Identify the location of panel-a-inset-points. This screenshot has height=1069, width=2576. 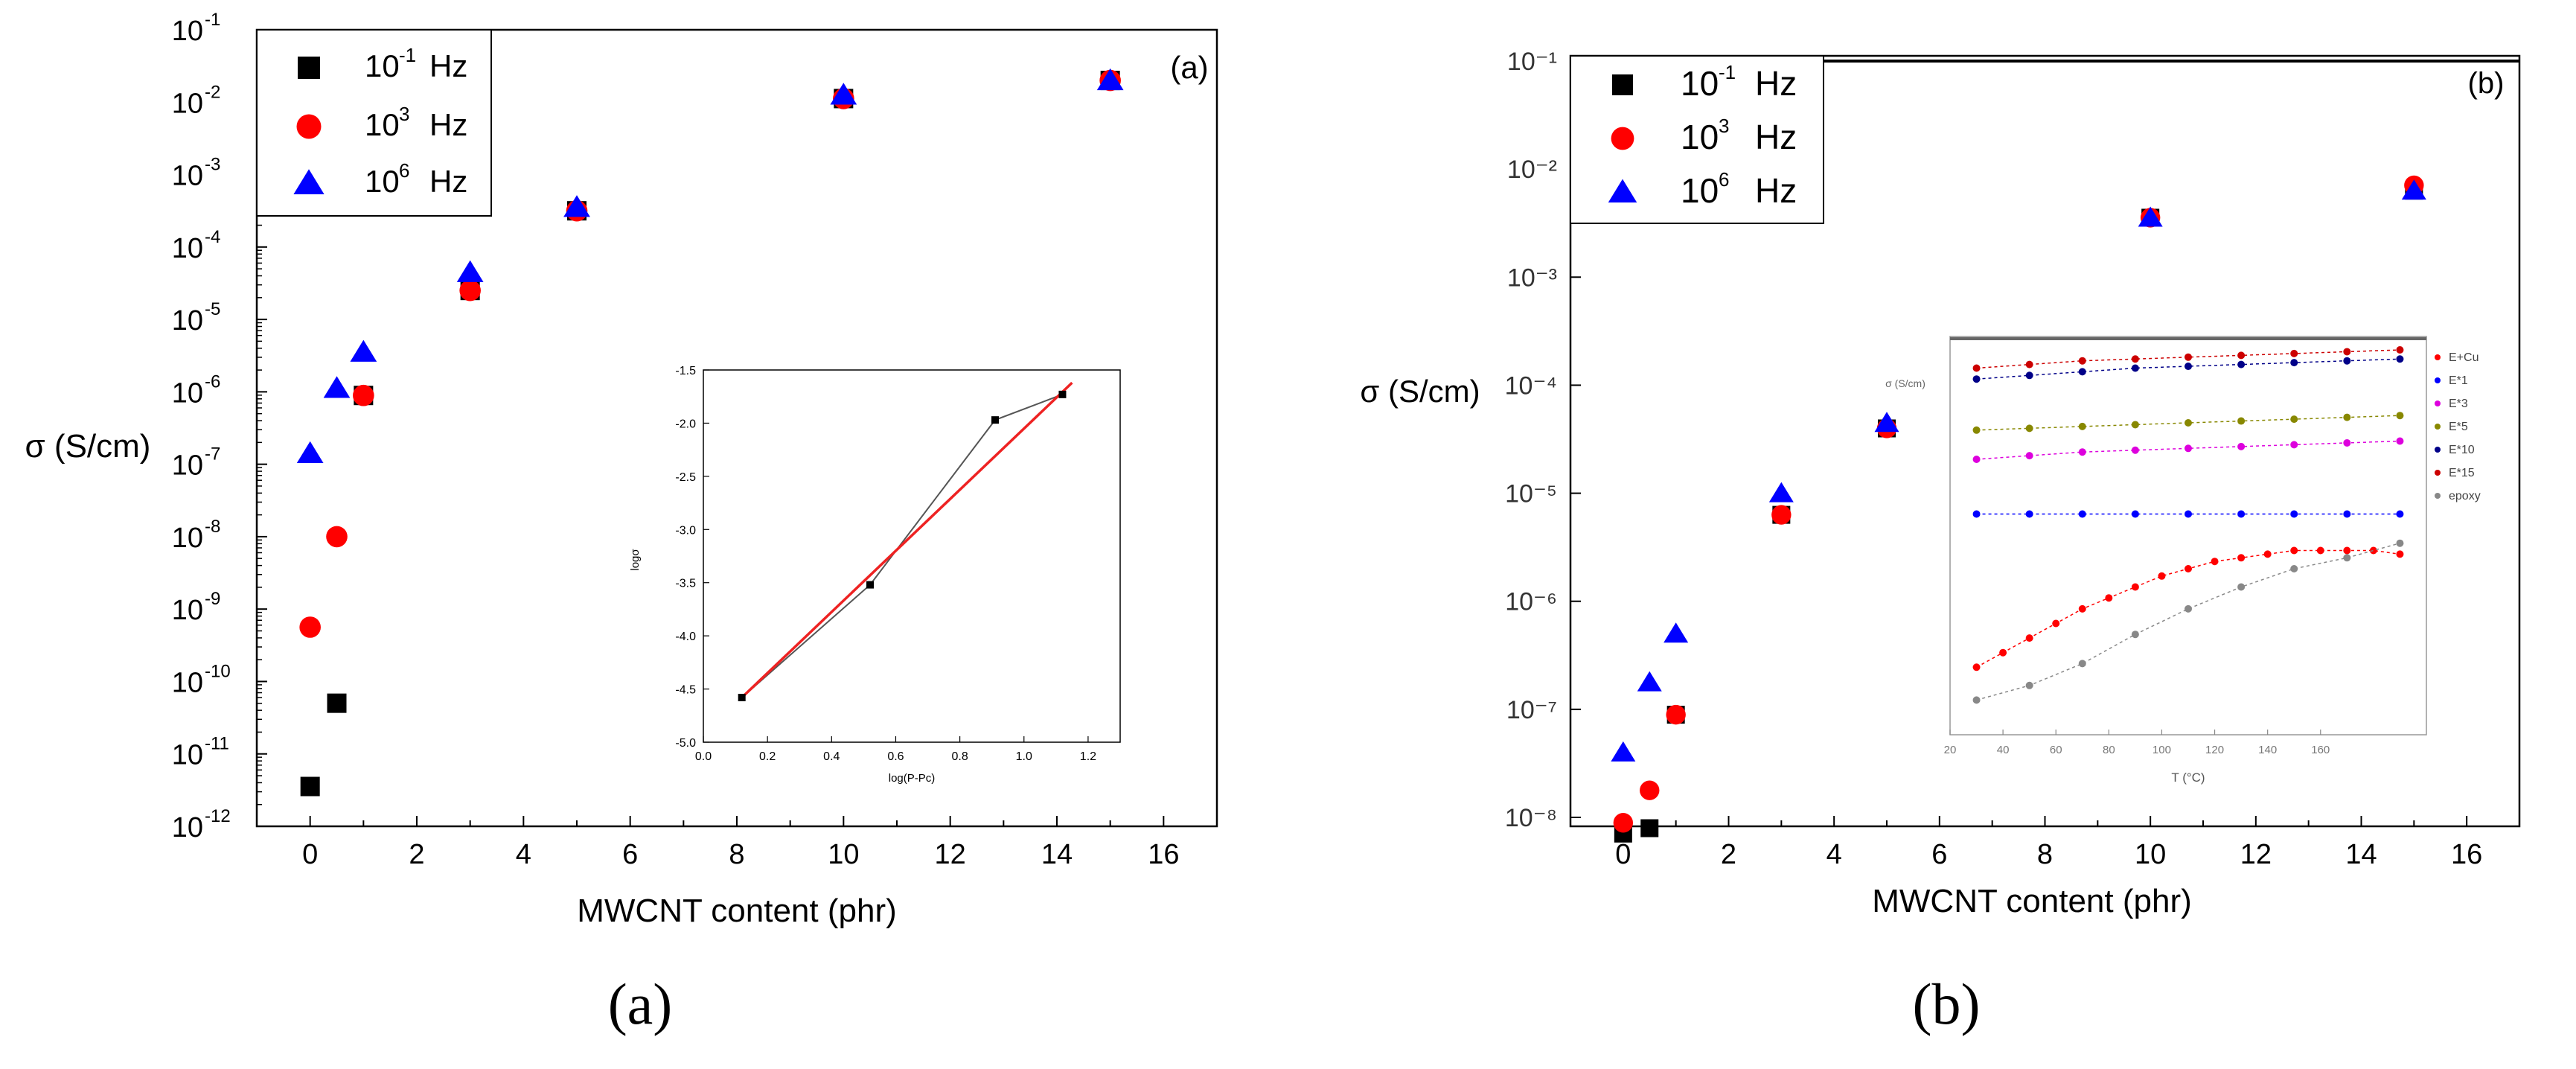
(902, 545).